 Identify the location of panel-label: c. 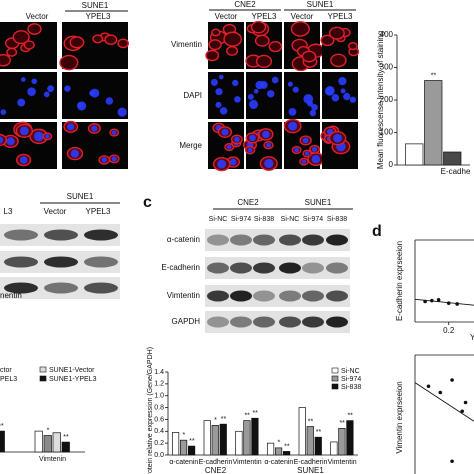
(147, 202).